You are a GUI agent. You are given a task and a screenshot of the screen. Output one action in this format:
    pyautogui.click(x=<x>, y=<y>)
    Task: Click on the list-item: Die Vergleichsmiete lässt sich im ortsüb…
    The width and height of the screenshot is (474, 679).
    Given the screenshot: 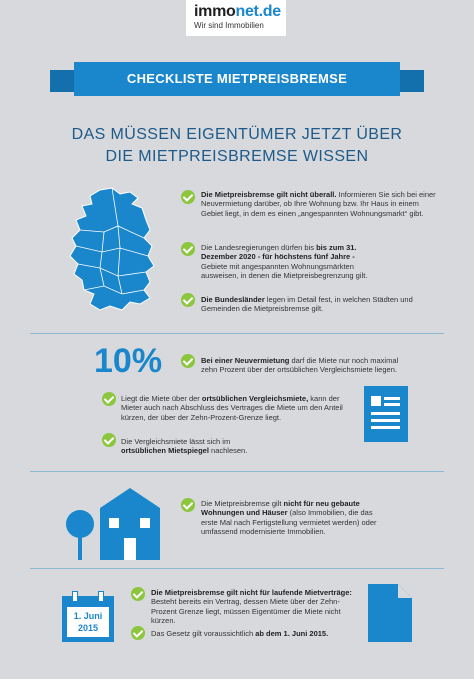 What is the action you would take?
    pyautogui.click(x=184, y=446)
    